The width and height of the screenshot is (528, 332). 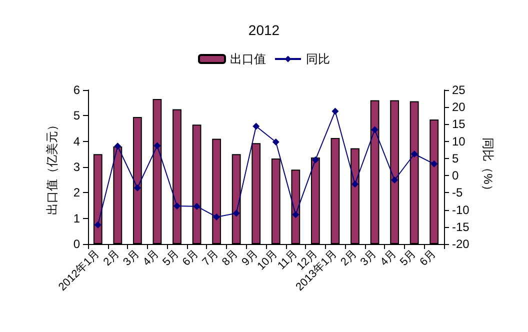 What do you see at coordinates (459, 90) in the screenshot?
I see `y2-tick-label: 25` at bounding box center [459, 90].